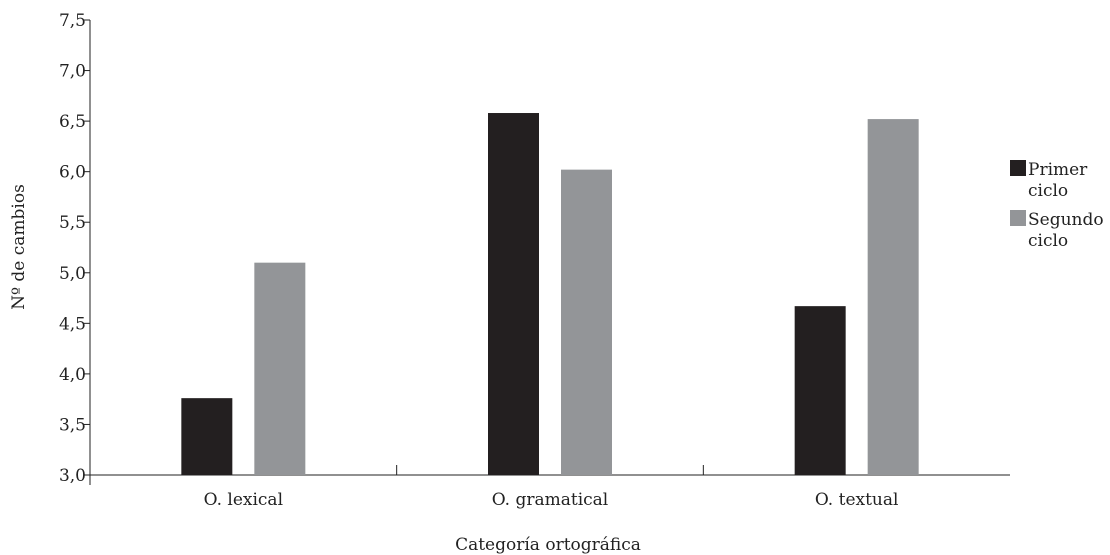 The image size is (1110, 555). What do you see at coordinates (857, 500) in the screenshot?
I see `category-label: O. textual` at bounding box center [857, 500].